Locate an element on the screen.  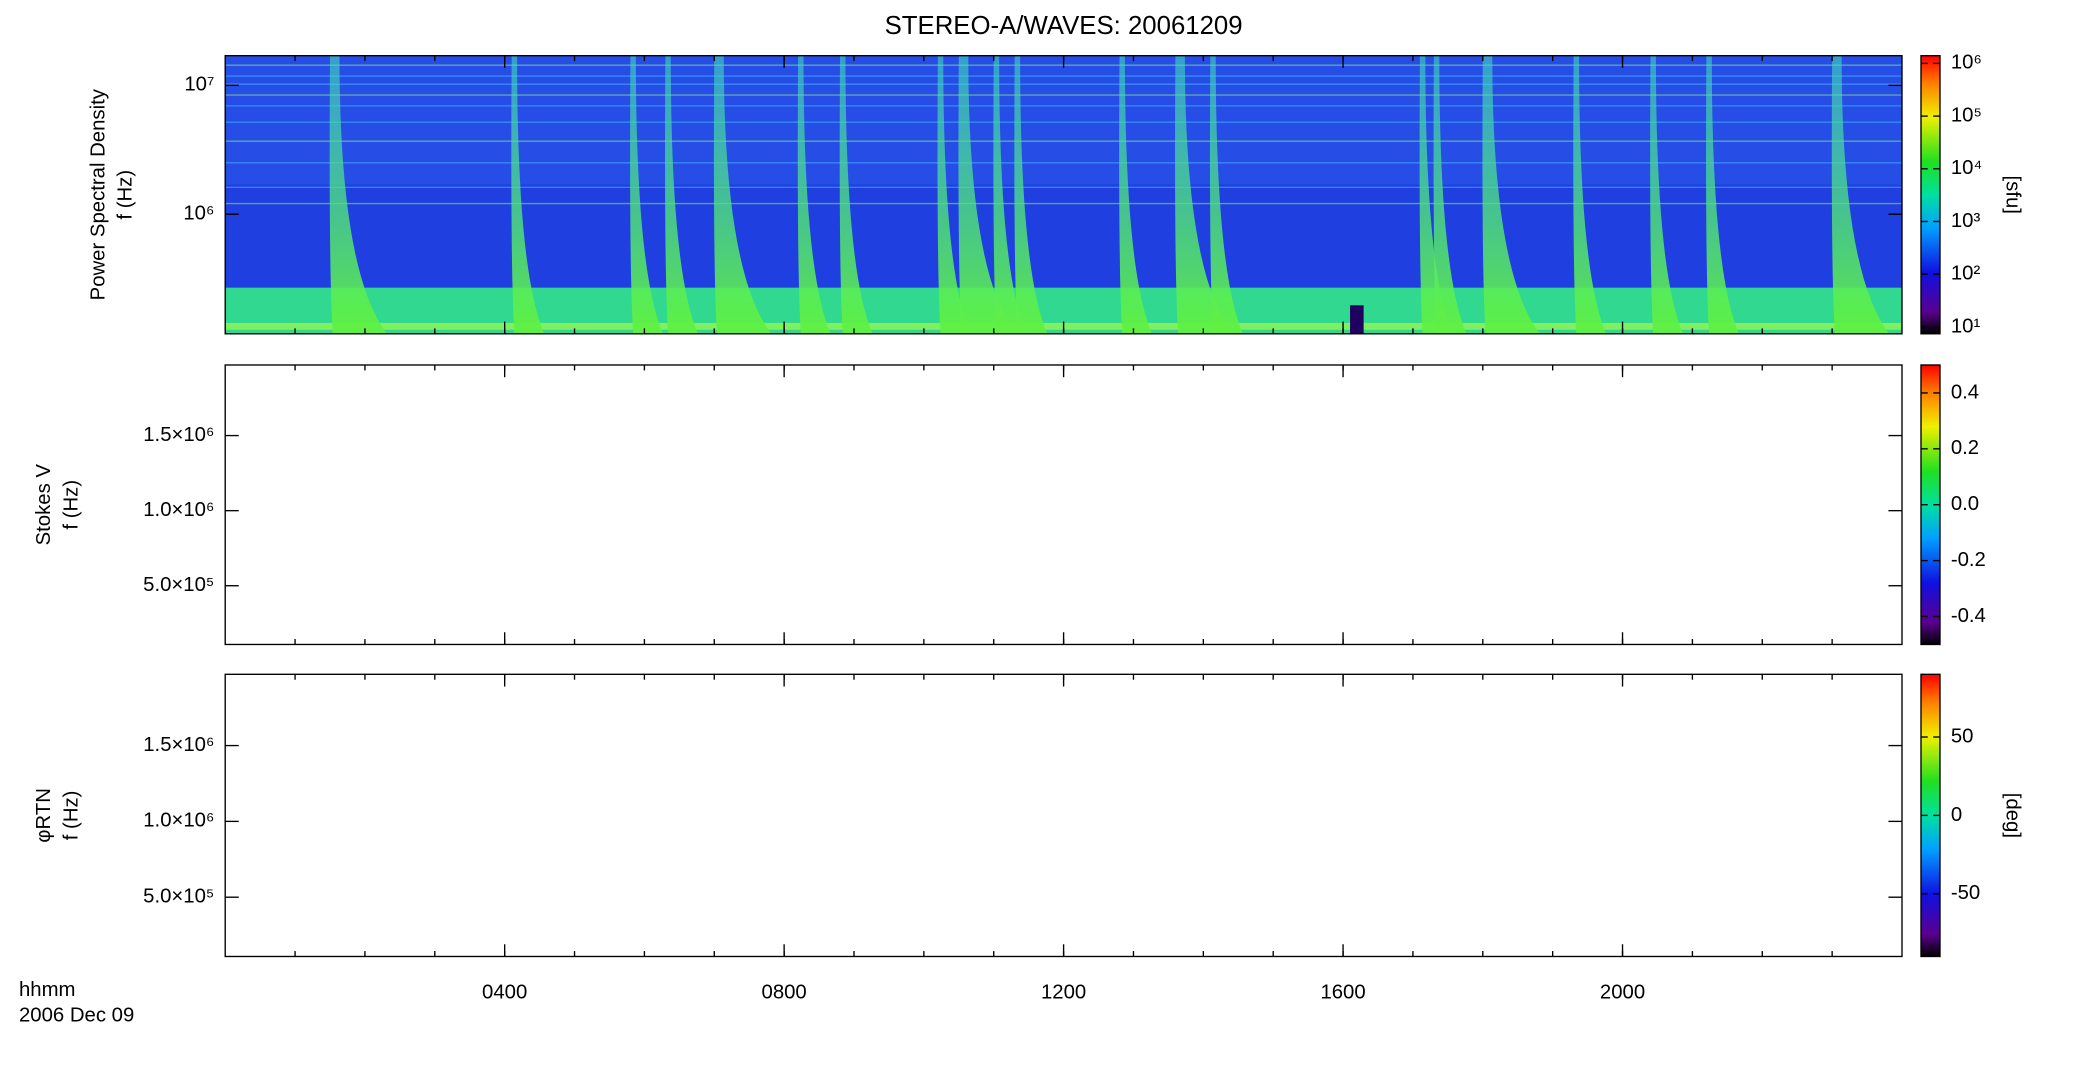
chart-title: STEREO-A/WAVES: 20061209 is located at coordinates (1064, 26).